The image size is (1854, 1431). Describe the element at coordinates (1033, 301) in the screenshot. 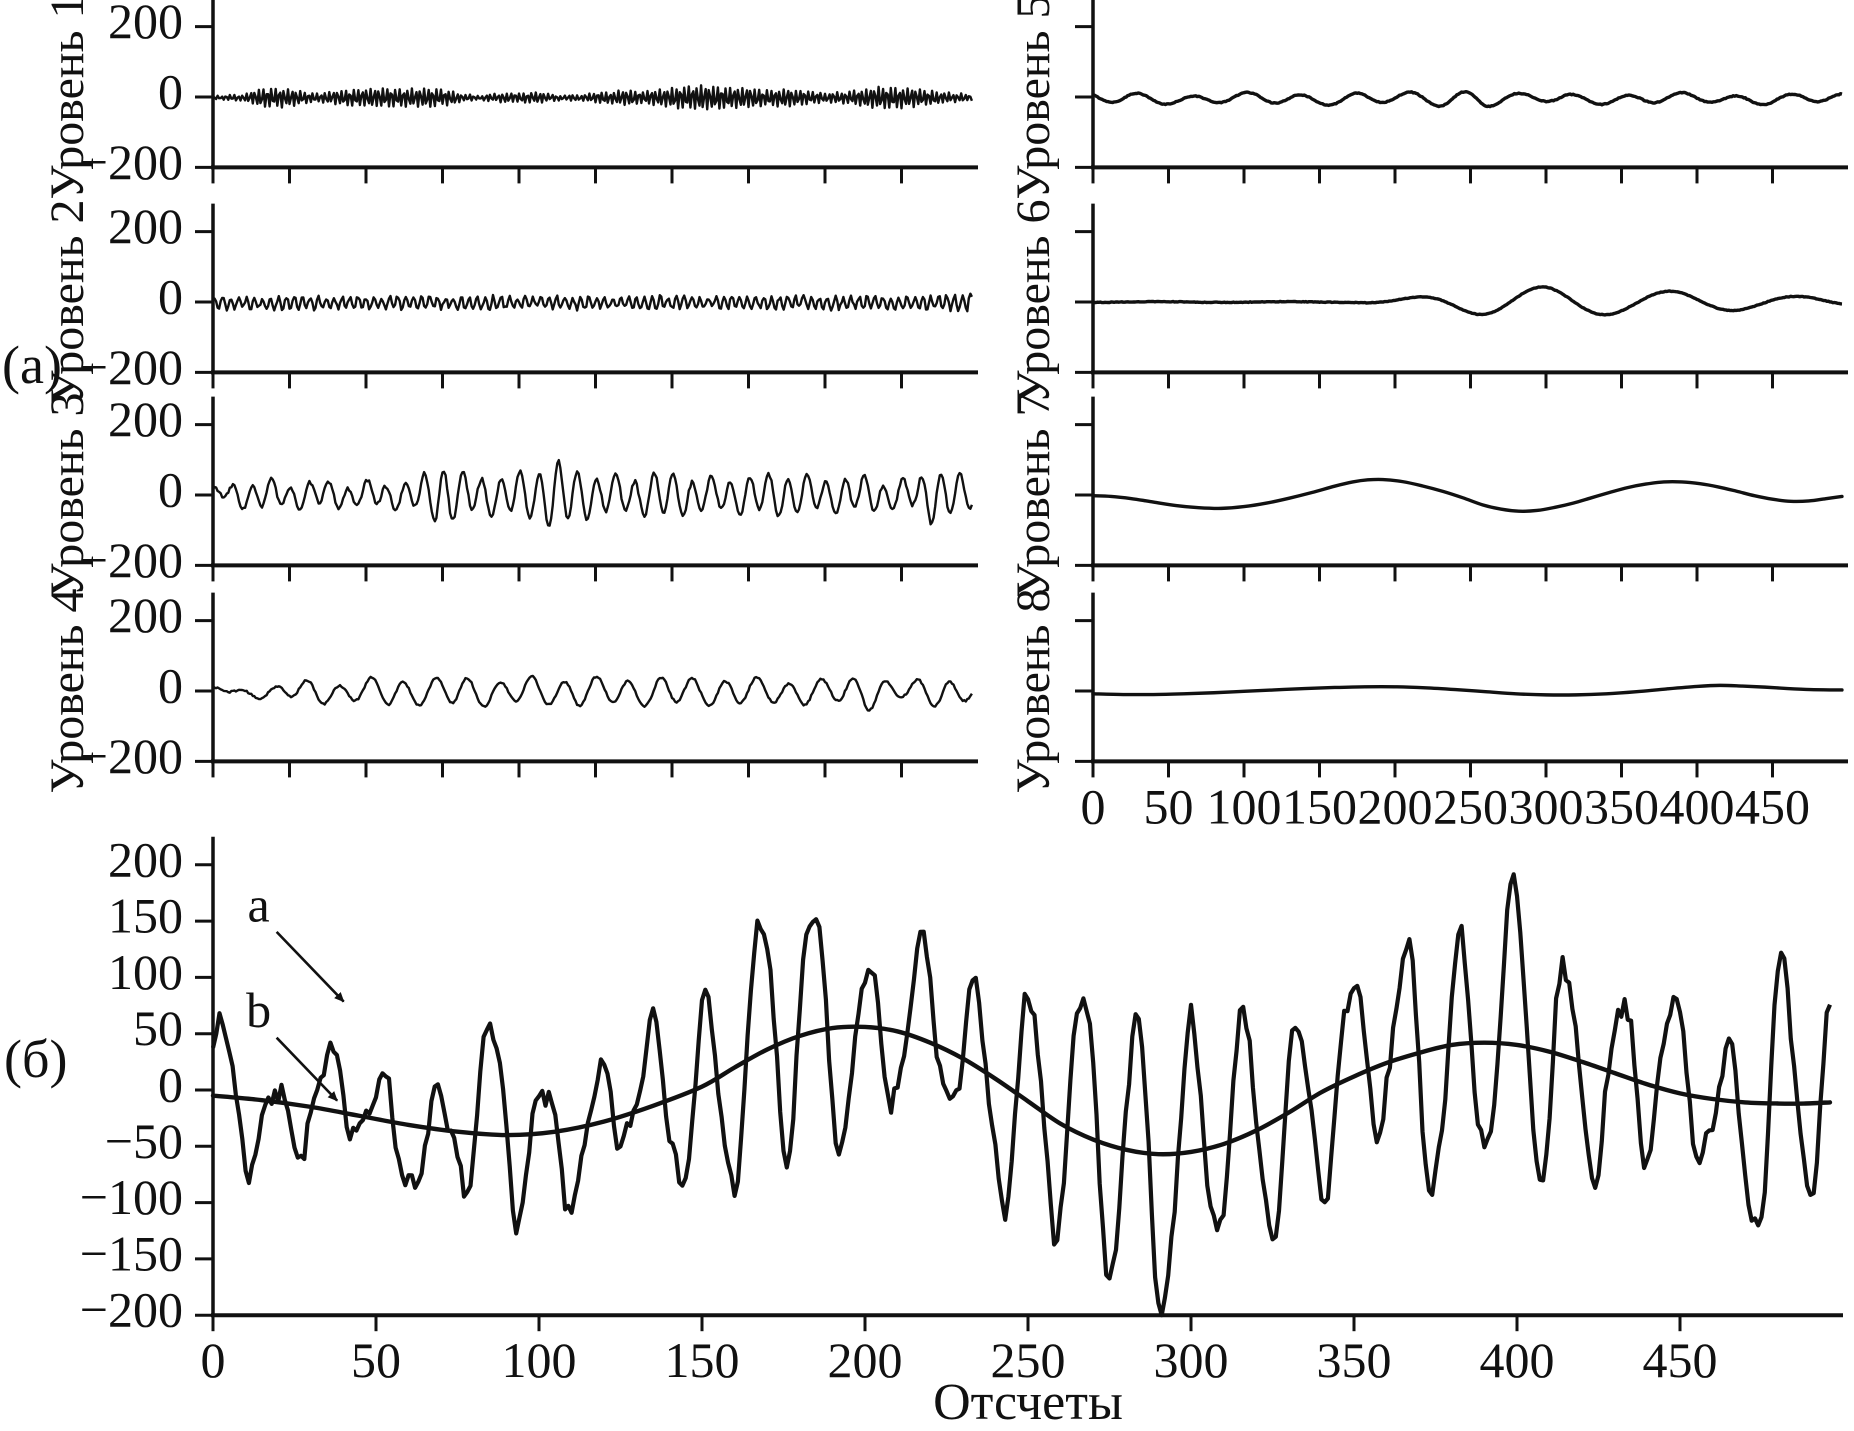

I see `y-axis-title: Уровень 6` at that location.